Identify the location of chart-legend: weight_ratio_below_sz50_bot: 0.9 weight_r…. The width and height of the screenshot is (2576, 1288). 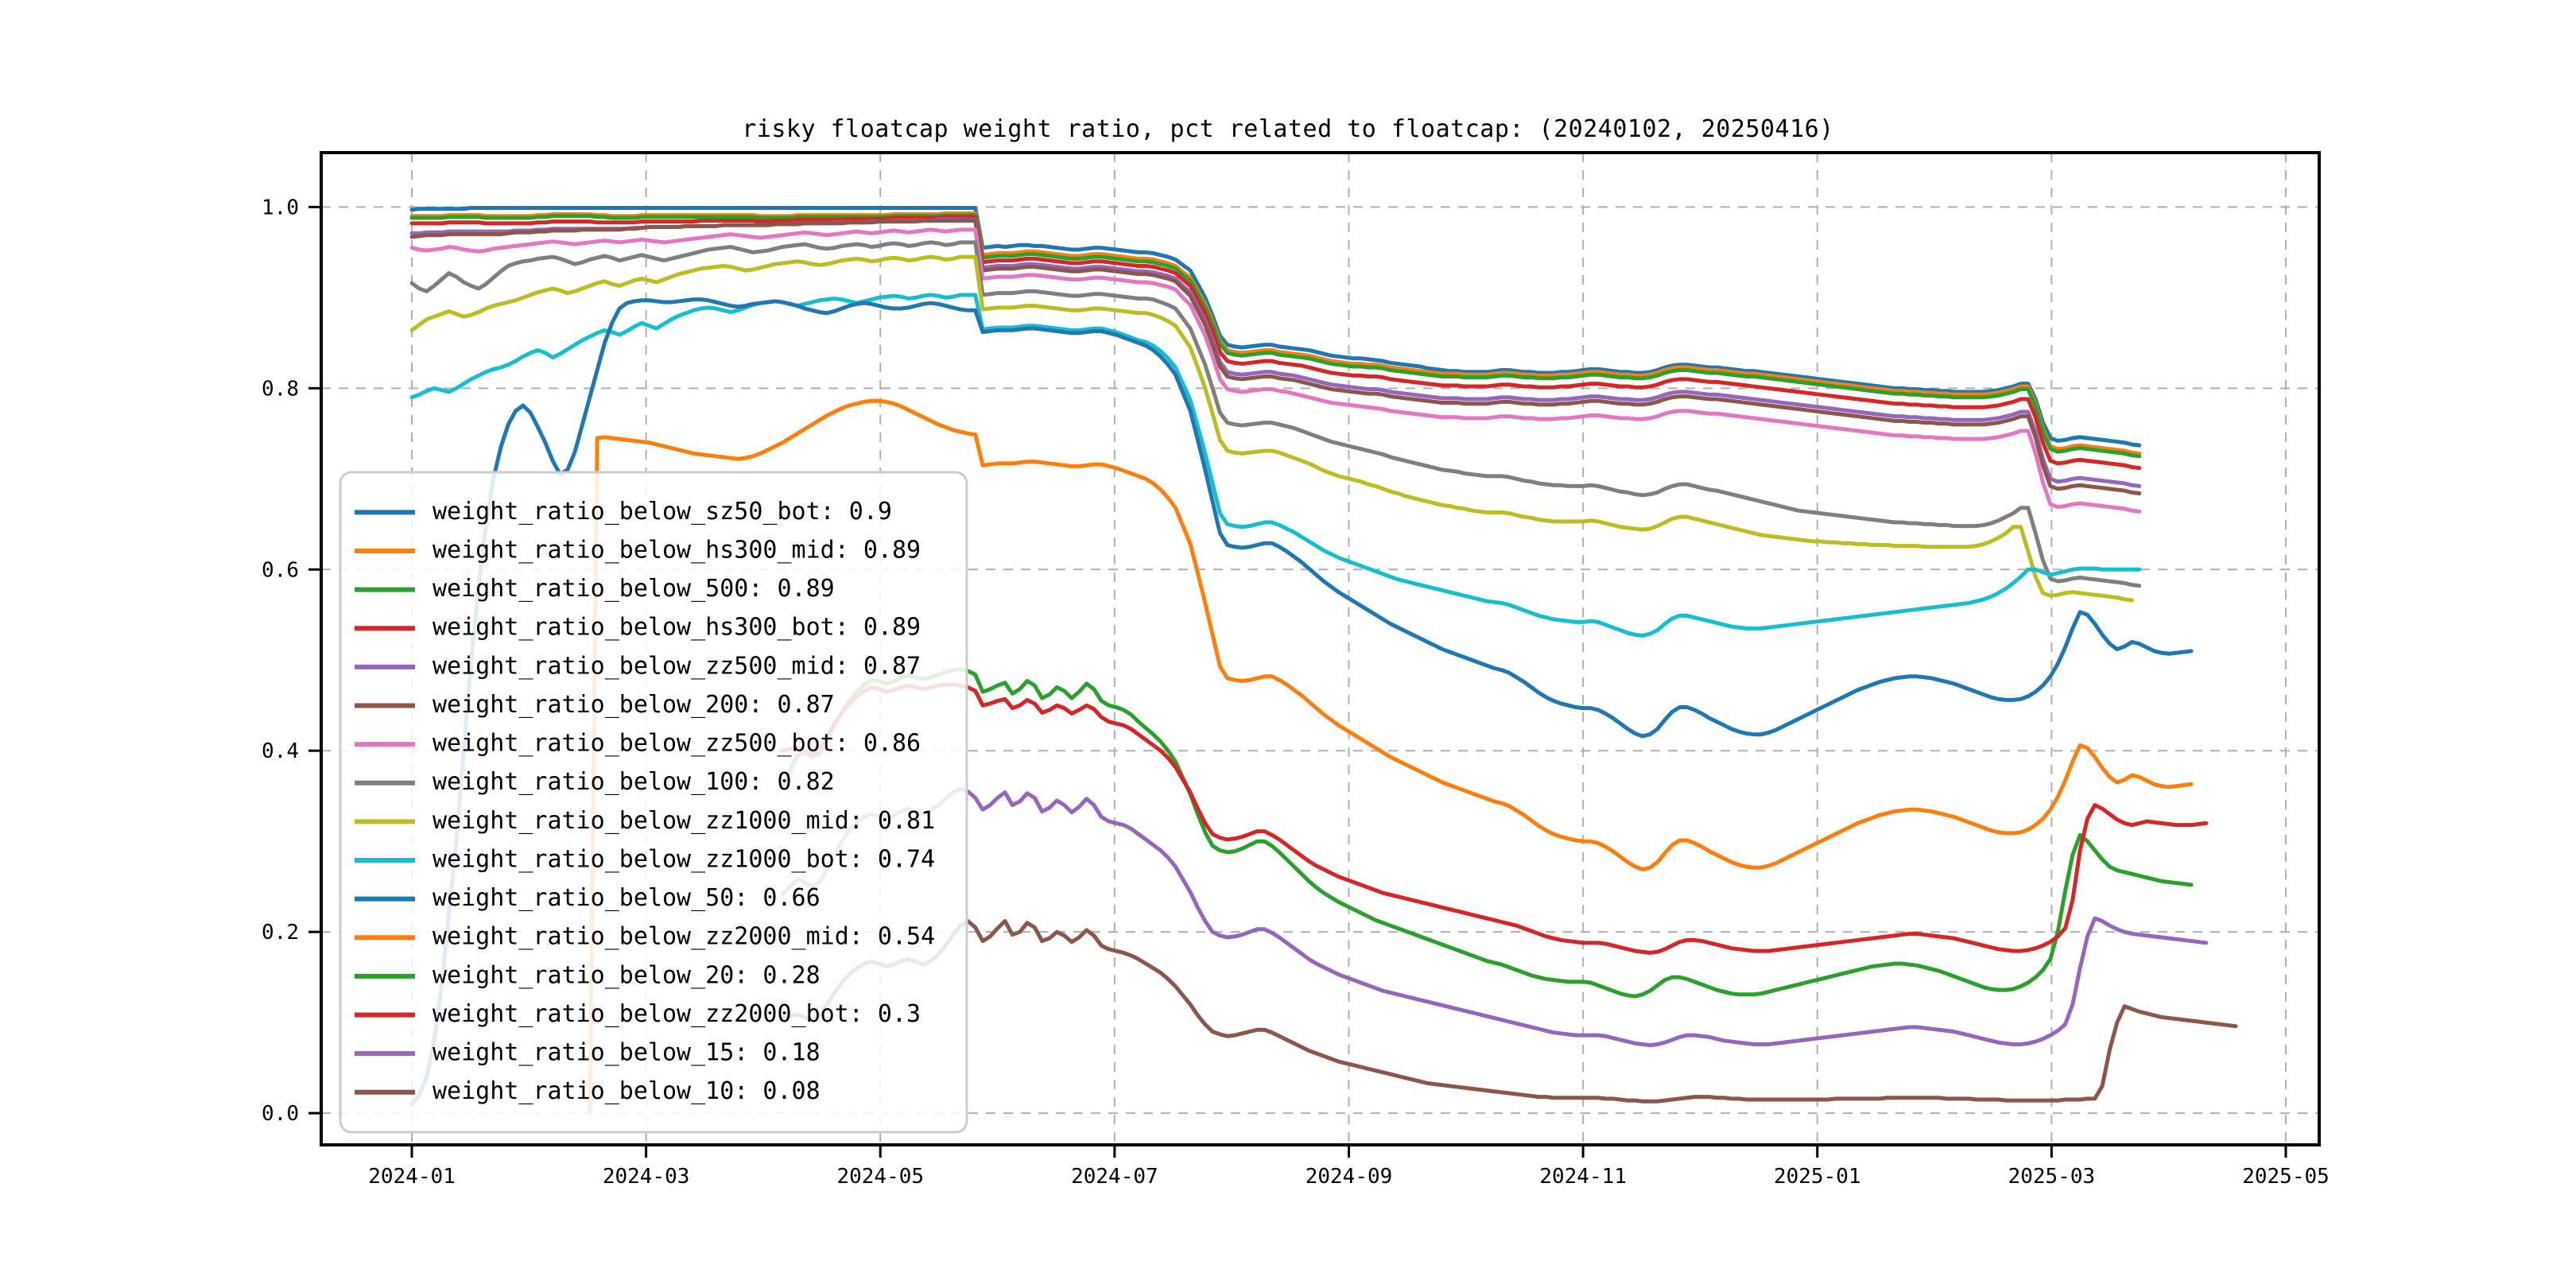
(653, 803).